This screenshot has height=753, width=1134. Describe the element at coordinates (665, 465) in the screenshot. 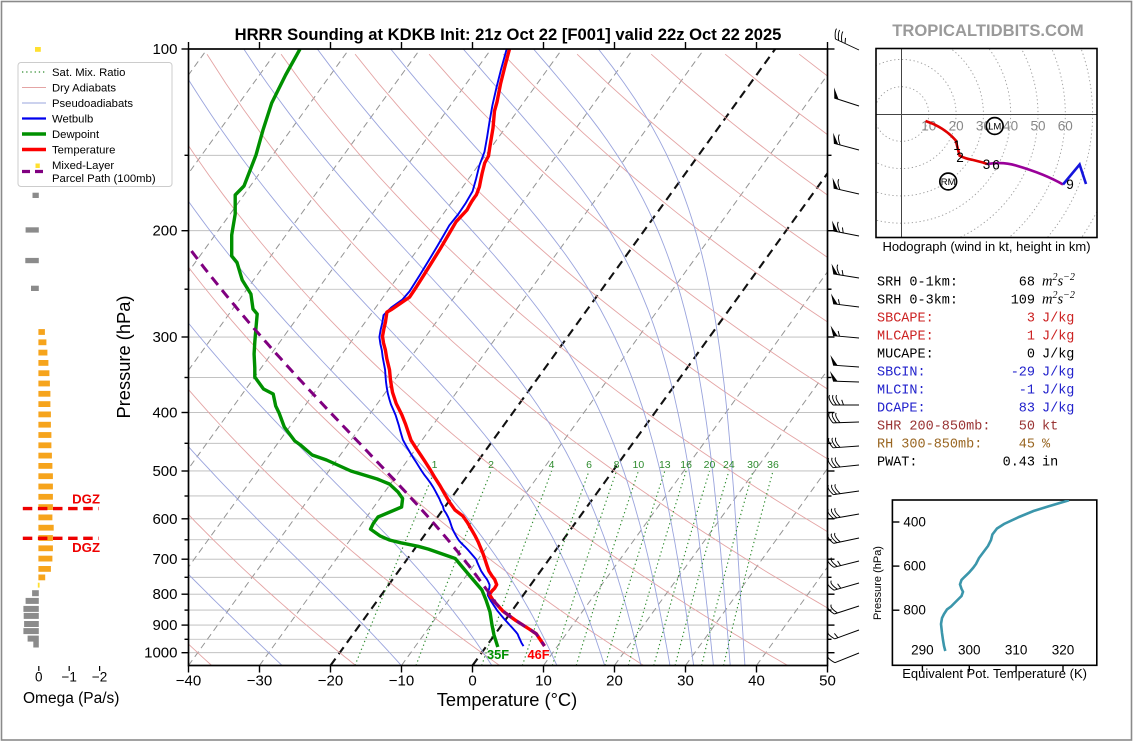

I see `svg-text: 13` at that location.